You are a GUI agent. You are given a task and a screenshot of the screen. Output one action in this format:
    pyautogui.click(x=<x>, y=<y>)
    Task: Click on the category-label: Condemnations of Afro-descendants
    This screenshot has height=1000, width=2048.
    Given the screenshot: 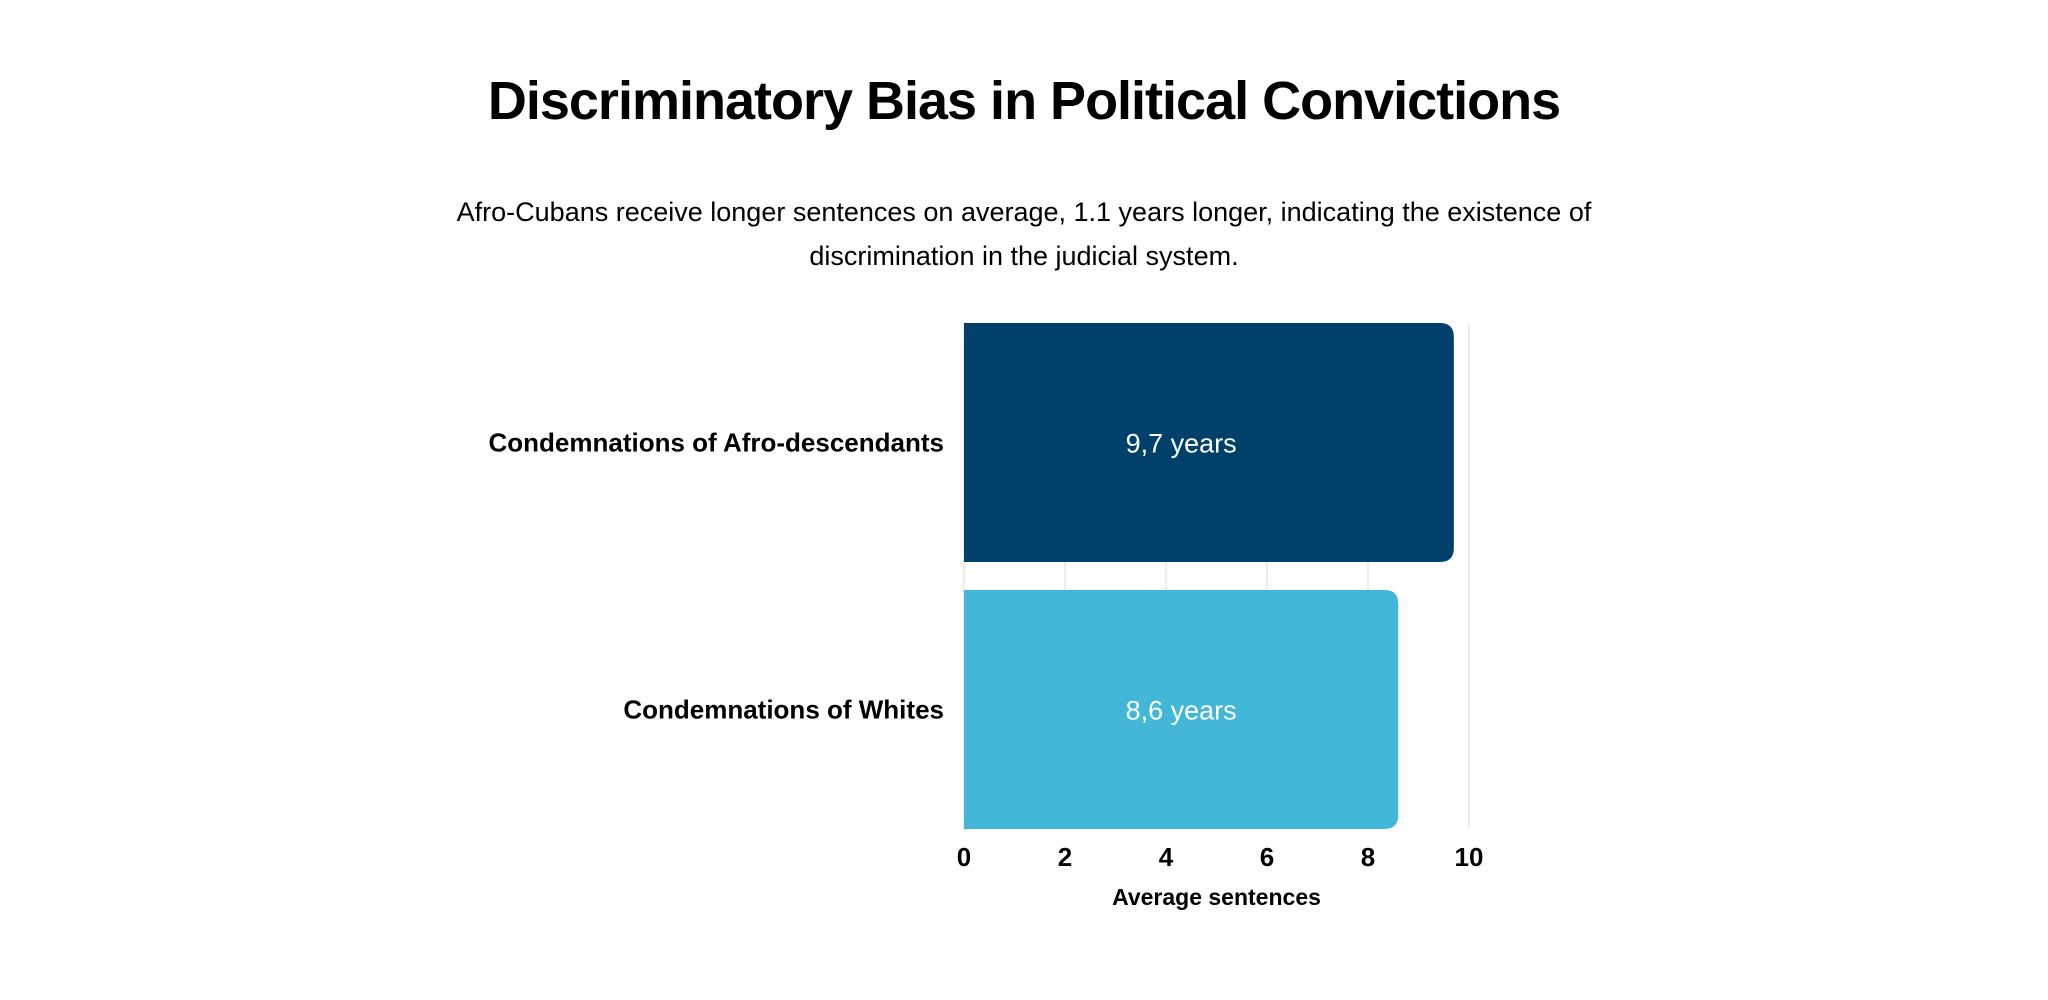 What is the action you would take?
    pyautogui.click(x=716, y=443)
    